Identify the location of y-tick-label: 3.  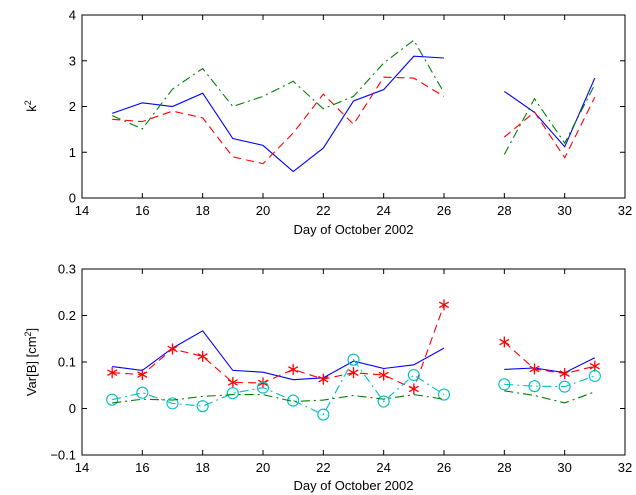
(72, 60).